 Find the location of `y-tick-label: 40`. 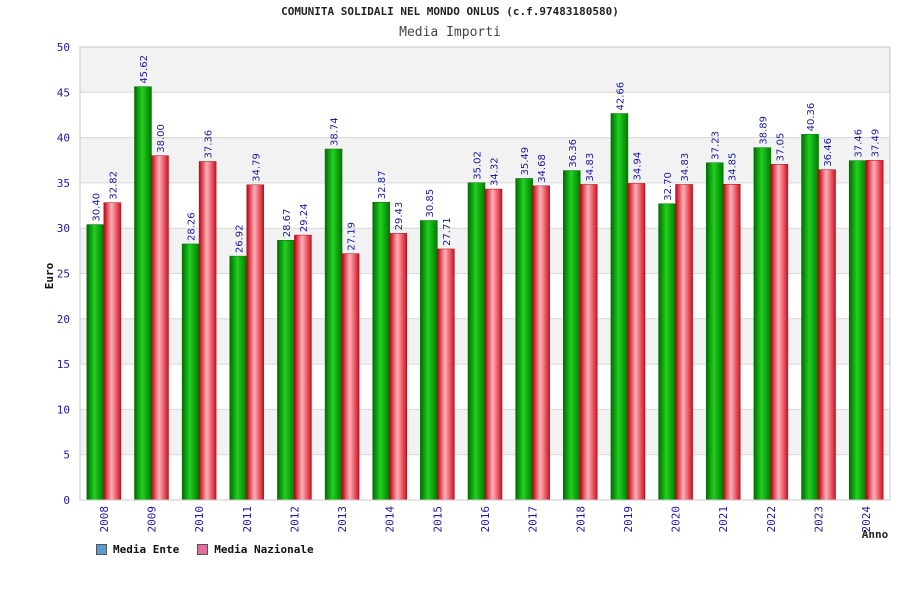

y-tick-label: 40 is located at coordinates (63, 138).